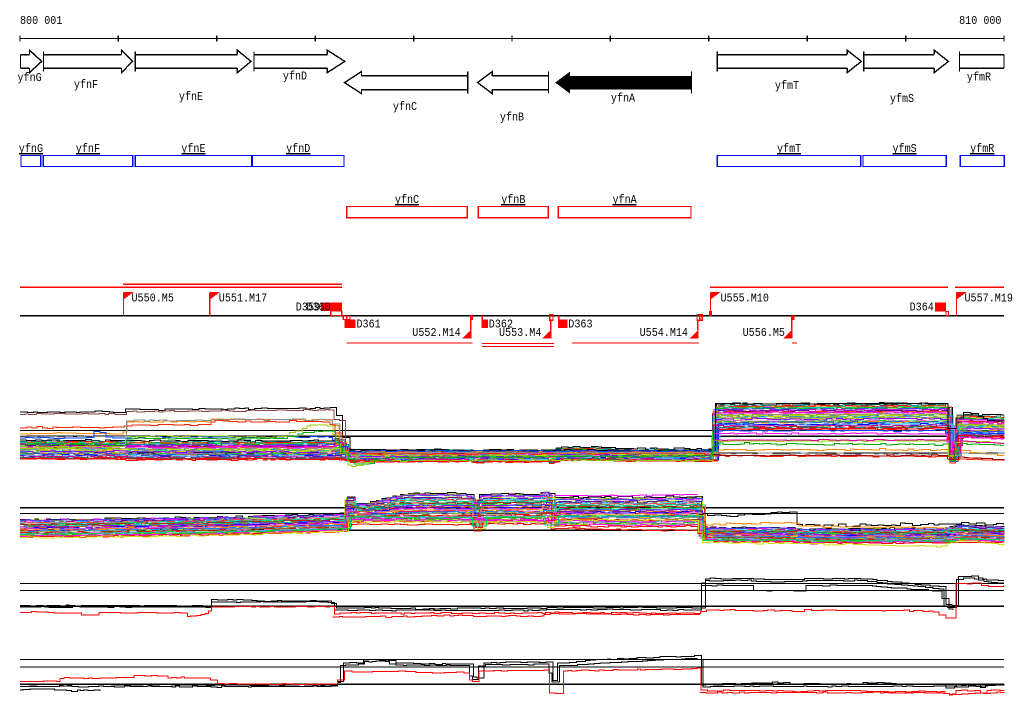 The image size is (1024, 714). What do you see at coordinates (764, 333) in the screenshot?
I see `svg-text: U556.M5` at bounding box center [764, 333].